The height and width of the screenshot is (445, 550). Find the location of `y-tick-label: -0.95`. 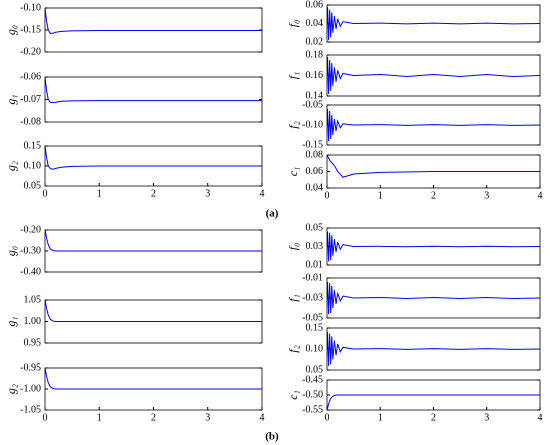

y-tick-label: -0.95 is located at coordinates (30, 367).